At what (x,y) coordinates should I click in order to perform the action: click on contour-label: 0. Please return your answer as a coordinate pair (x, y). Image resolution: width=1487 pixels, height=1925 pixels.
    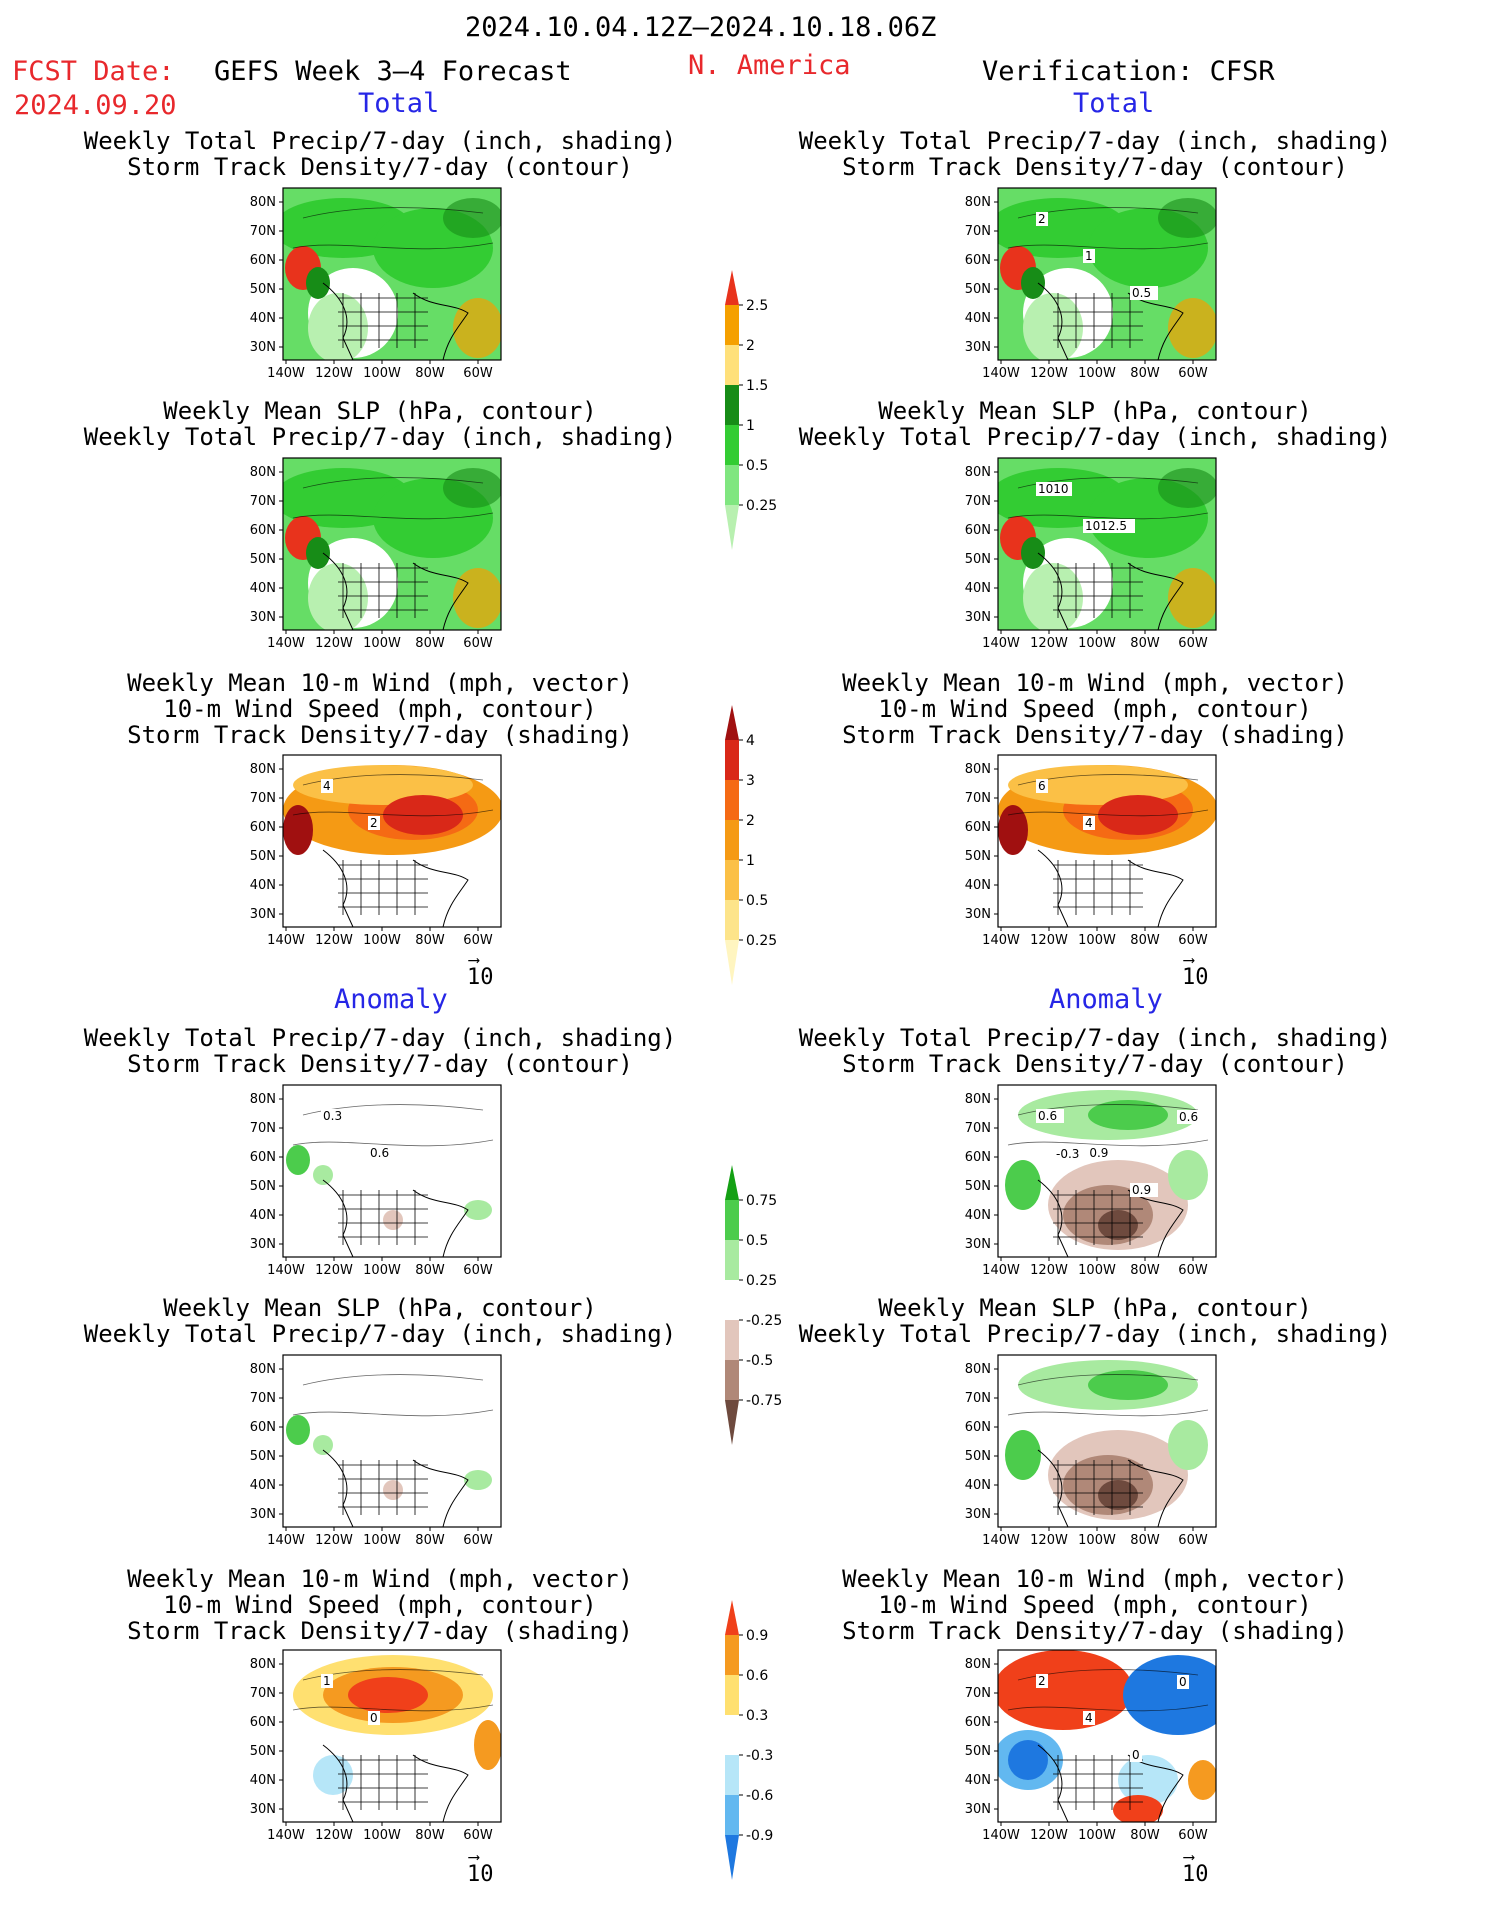
    Looking at the image, I should click on (374, 1718).